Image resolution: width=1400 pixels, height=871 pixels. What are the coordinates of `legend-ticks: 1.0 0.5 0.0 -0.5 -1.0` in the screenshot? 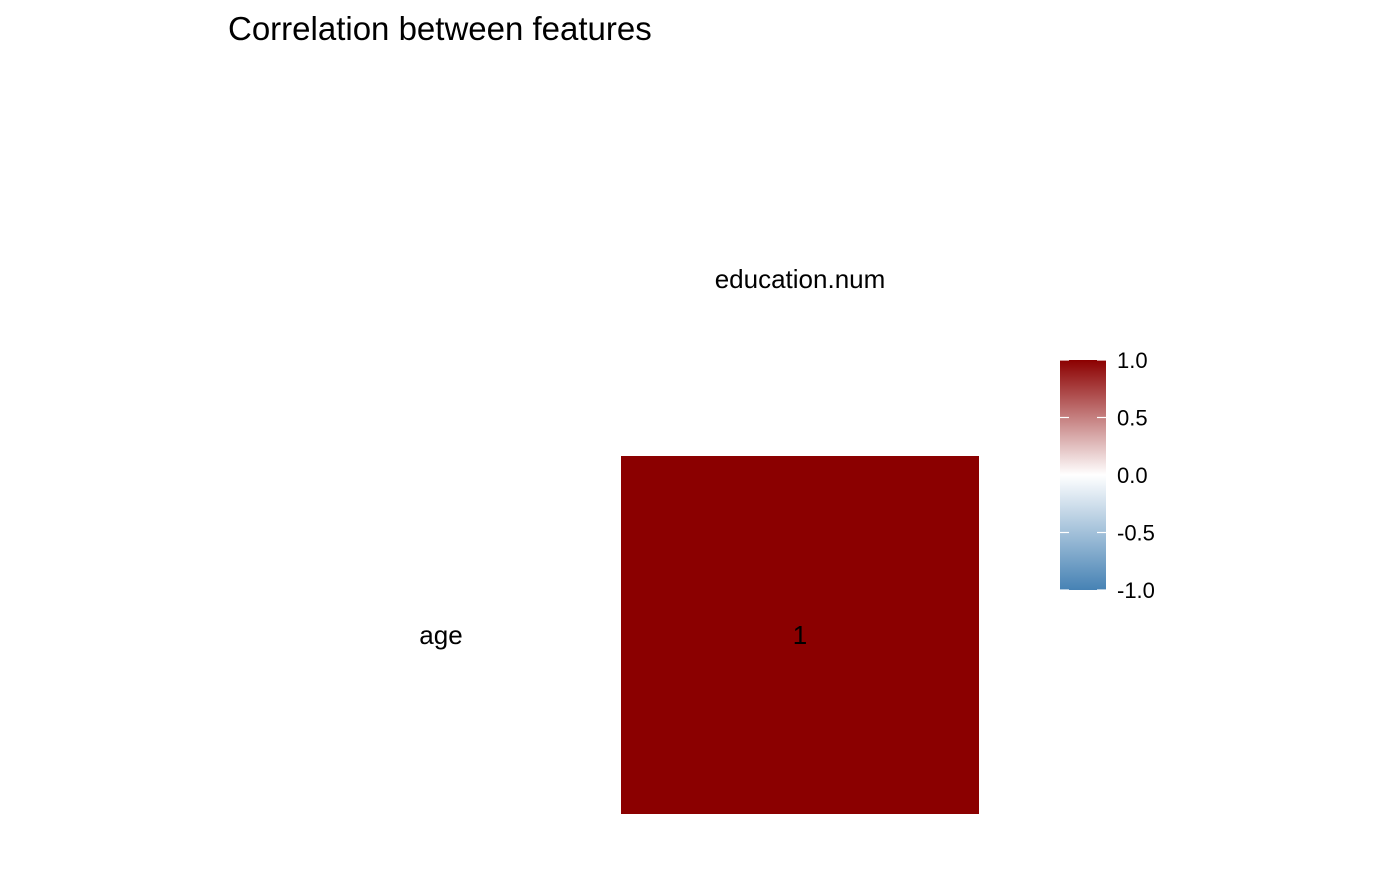 It's located at (1107, 475).